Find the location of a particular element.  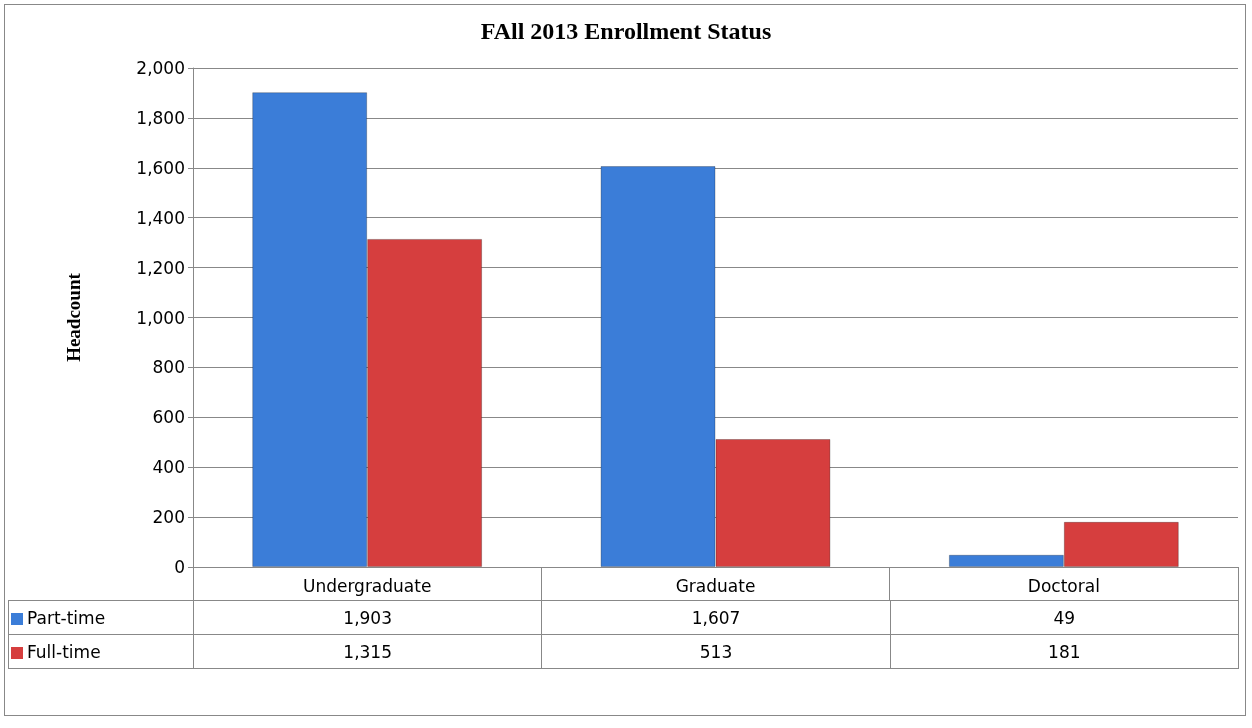

y-tick-label: 1,600 is located at coordinates (160, 167).